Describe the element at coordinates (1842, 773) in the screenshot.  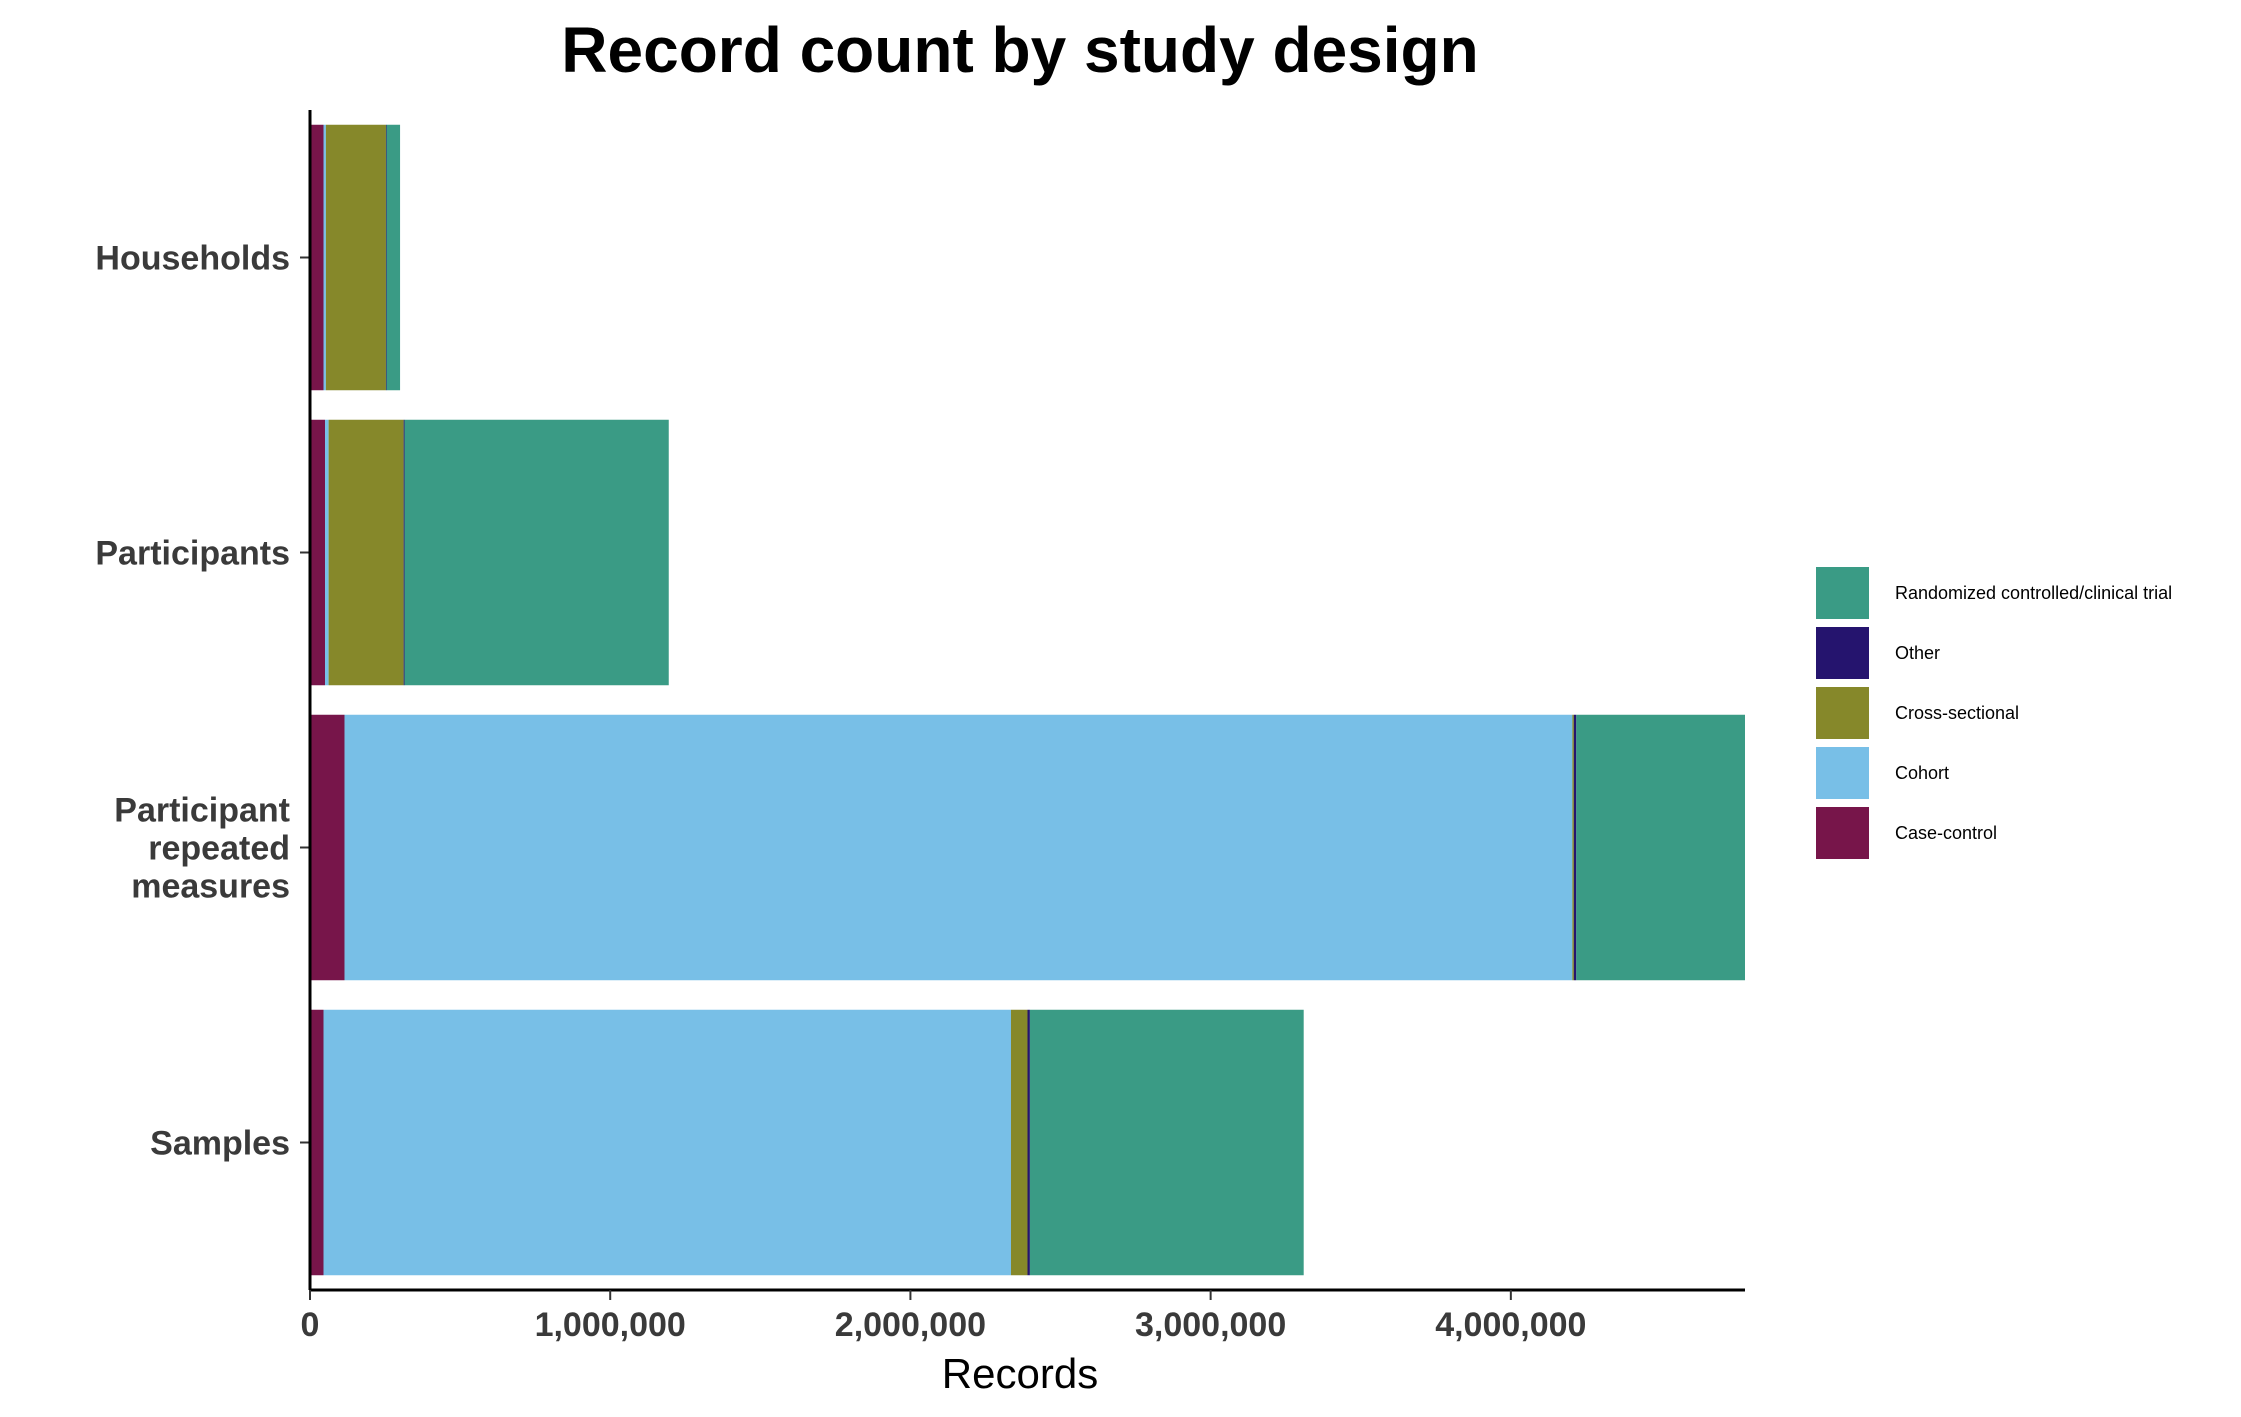
I see `legend-swatch-cohort` at that location.